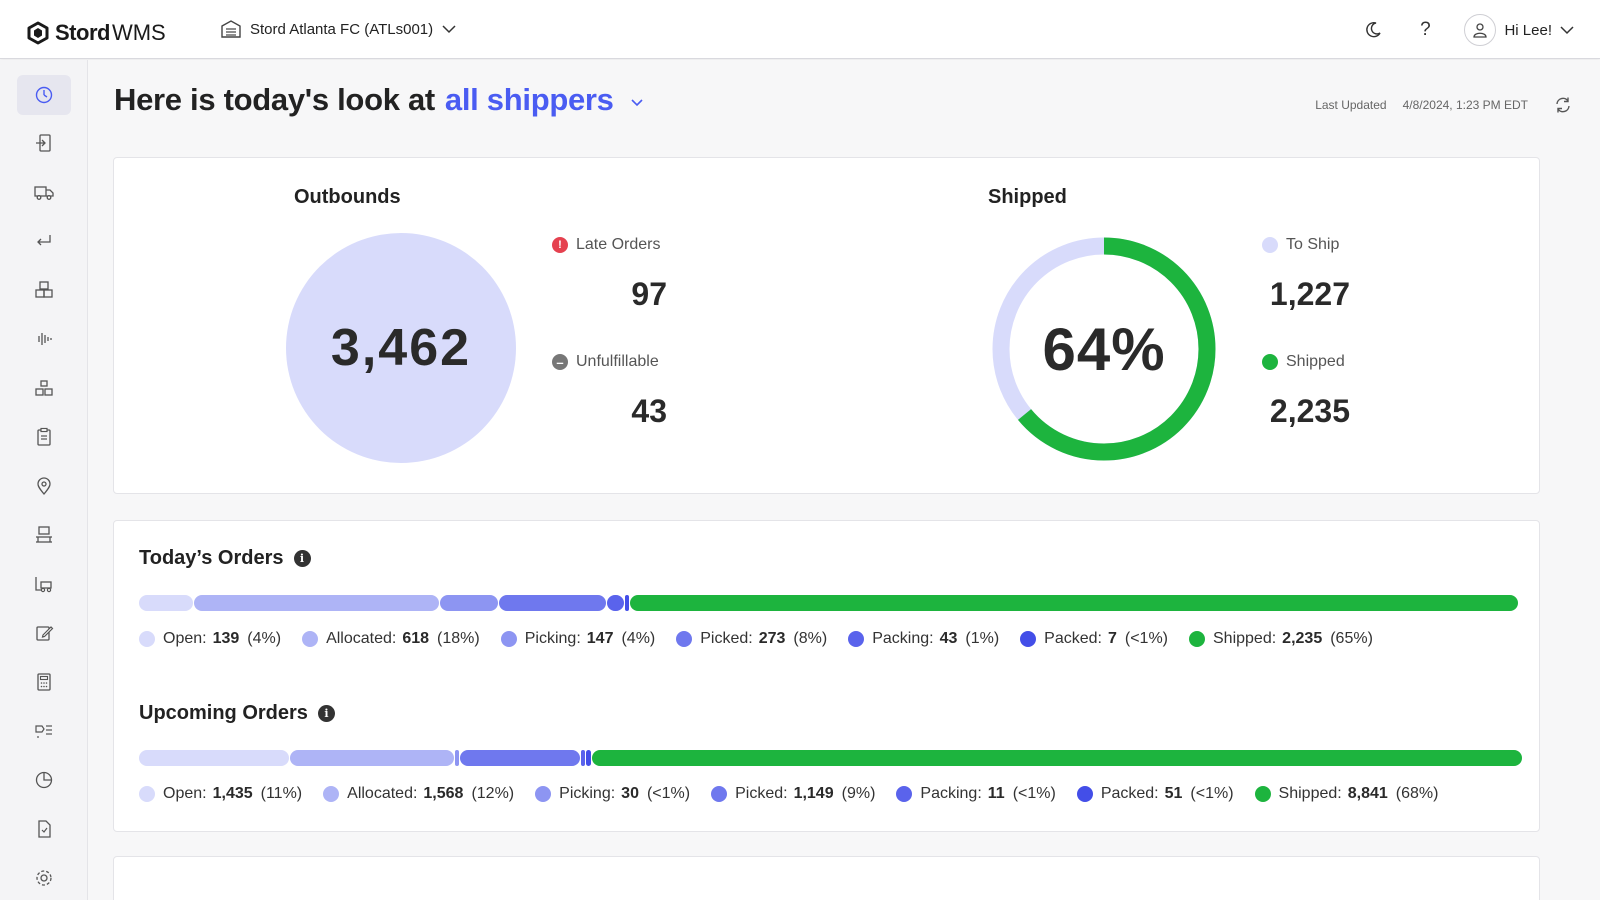 The height and width of the screenshot is (900, 1600). What do you see at coordinates (1281, 639) in the screenshot?
I see `todays-orders-legend-shipped: Shipped: 2,235 (65%)` at bounding box center [1281, 639].